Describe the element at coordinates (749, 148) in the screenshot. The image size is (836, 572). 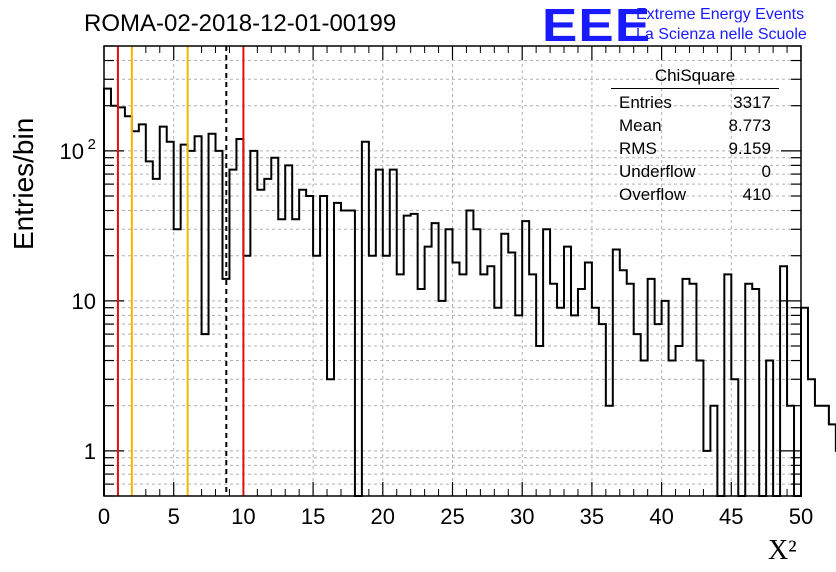
I see `stats-value: 9.159` at that location.